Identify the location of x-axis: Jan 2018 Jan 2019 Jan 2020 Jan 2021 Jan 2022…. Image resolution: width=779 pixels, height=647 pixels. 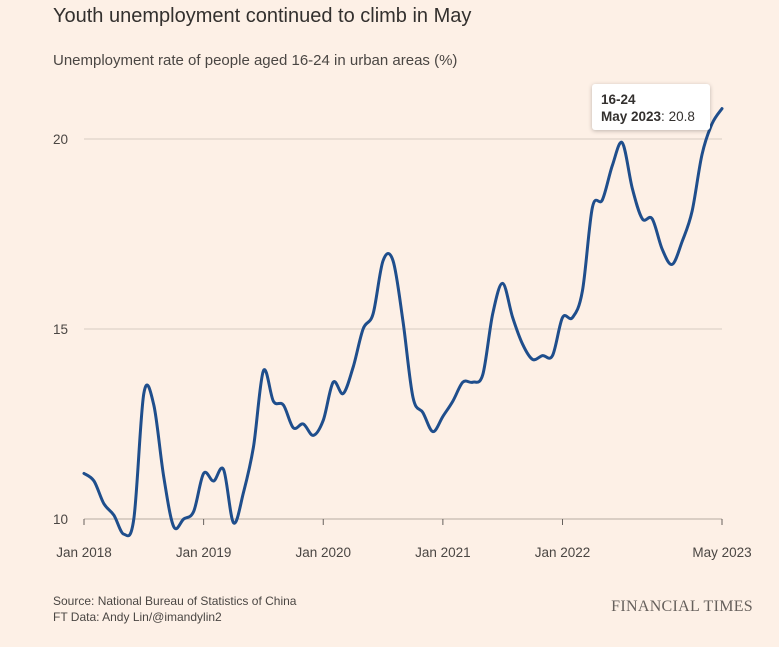
(404, 539).